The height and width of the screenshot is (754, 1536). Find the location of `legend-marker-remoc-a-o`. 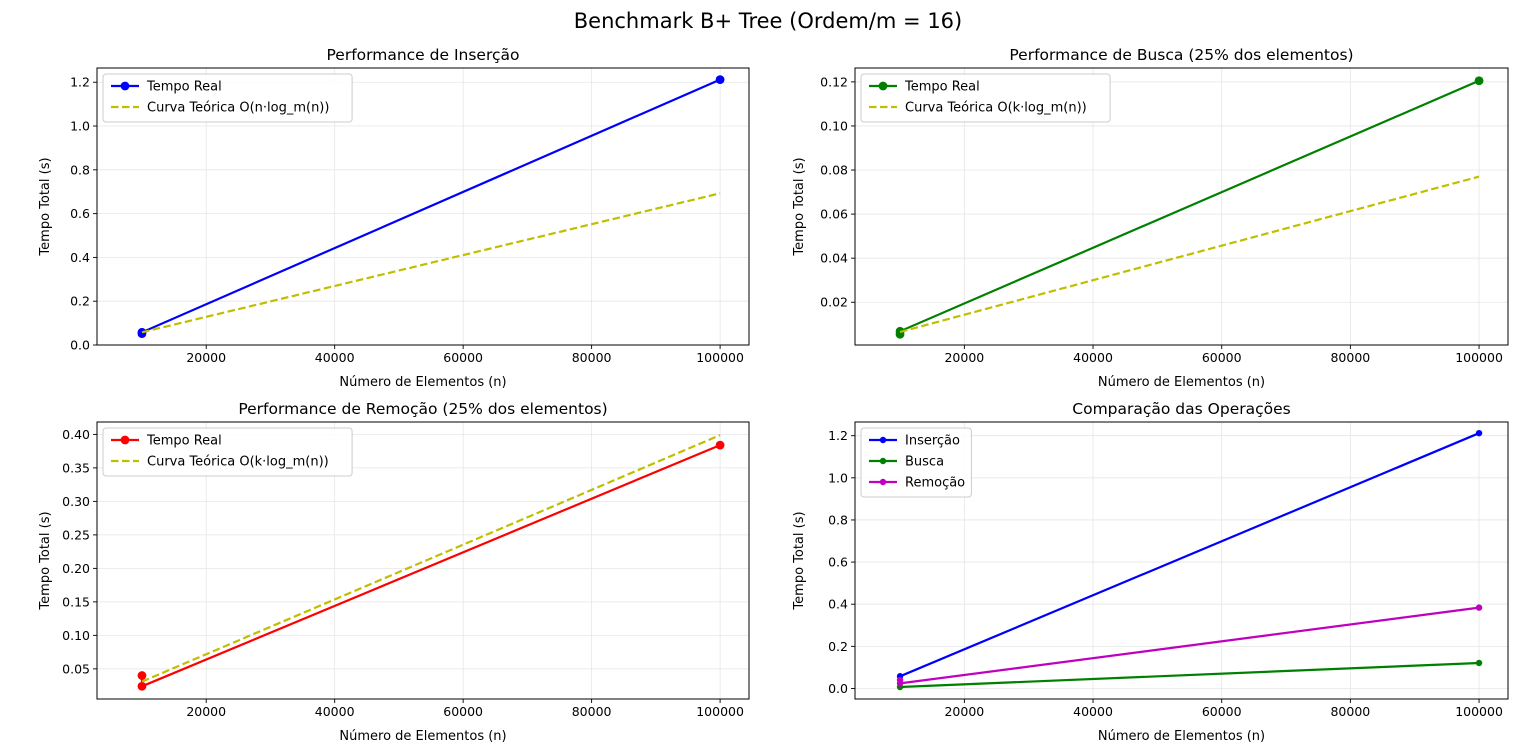

legend-marker-remoc-a-o is located at coordinates (883, 482).